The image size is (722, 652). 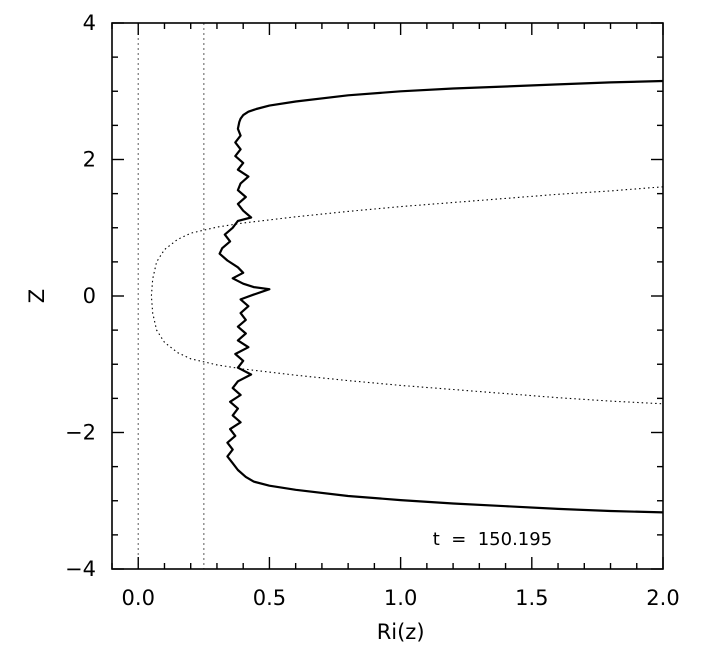 I want to click on x-tick-labels: 0.0 0.5 1.0 1.5 2.0, so click(x=401, y=598).